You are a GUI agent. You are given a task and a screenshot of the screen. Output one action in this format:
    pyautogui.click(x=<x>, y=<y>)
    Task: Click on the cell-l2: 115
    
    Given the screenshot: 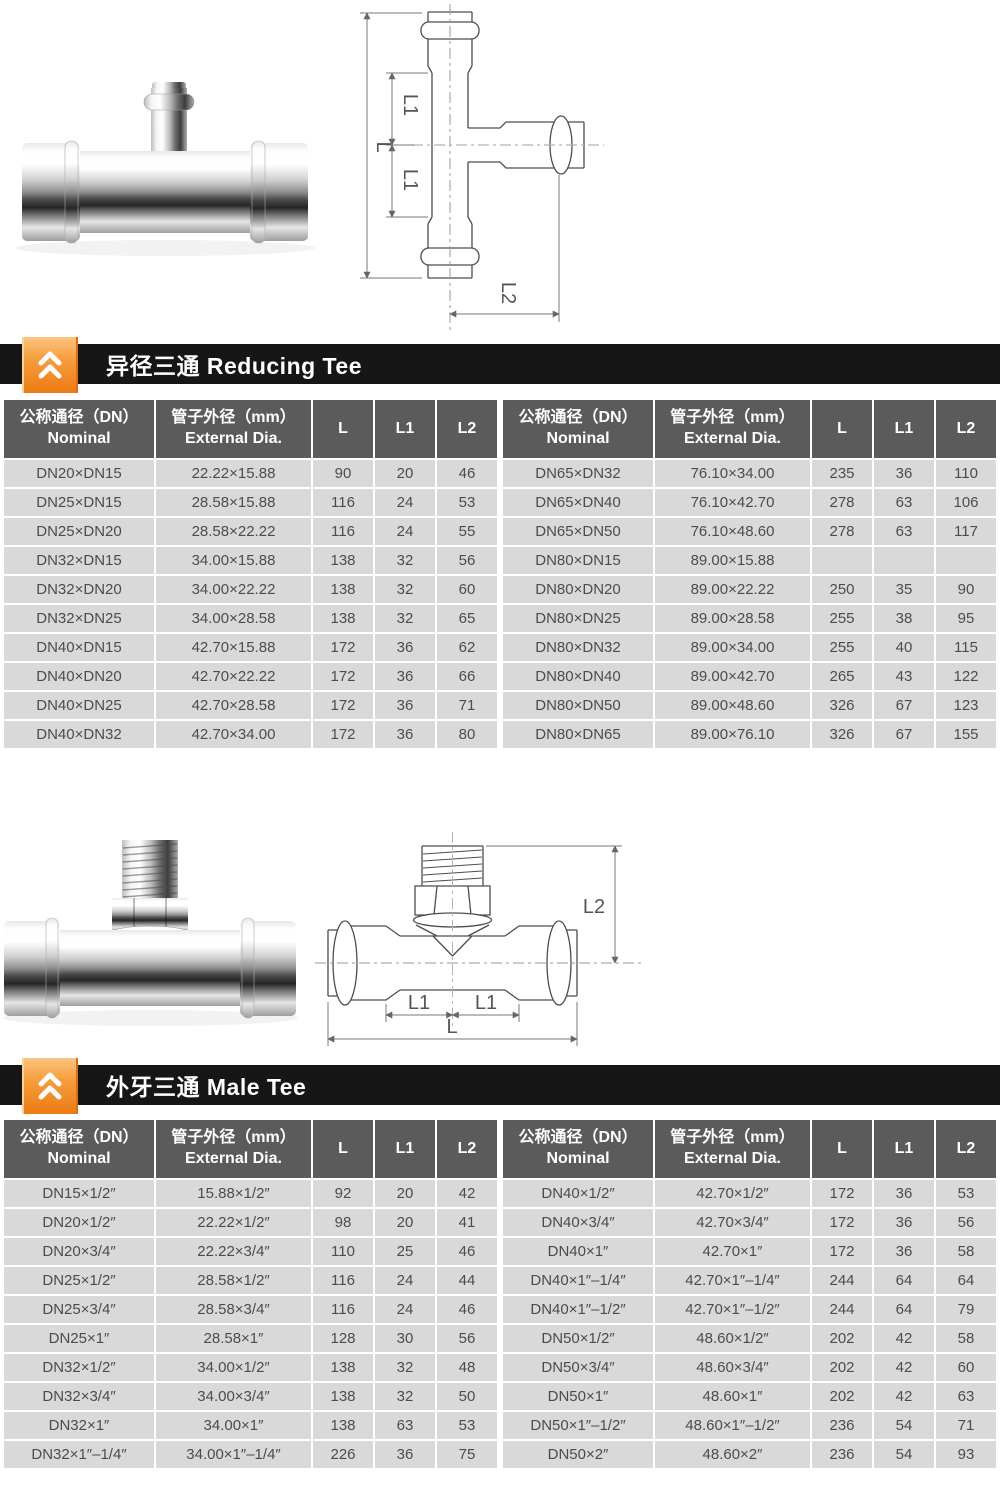 What is the action you would take?
    pyautogui.click(x=966, y=647)
    